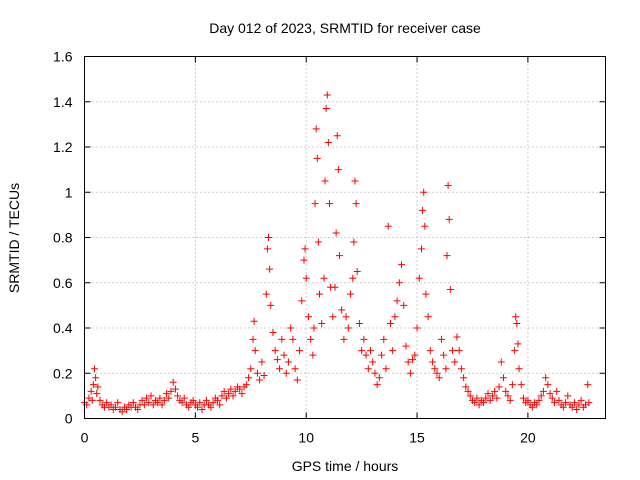  What do you see at coordinates (345, 466) in the screenshot?
I see `x-axis-label: GPS time / hours` at bounding box center [345, 466].